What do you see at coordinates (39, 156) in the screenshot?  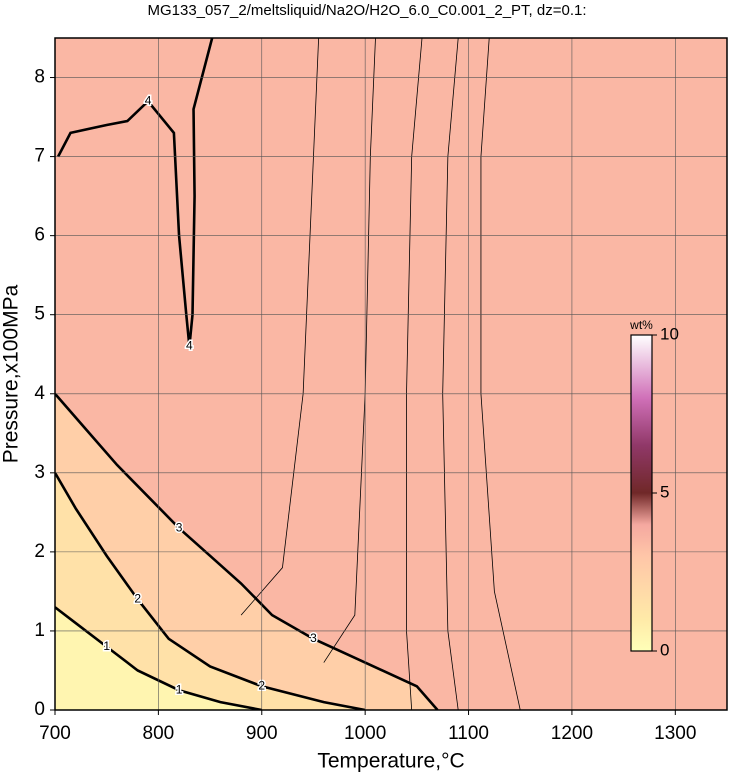 I see `y-tick-label: 7` at bounding box center [39, 156].